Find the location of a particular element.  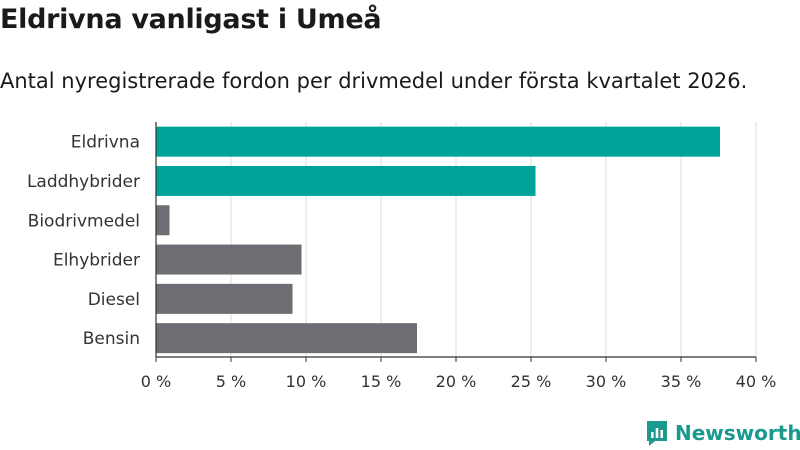

x-tick-label: 10 % is located at coordinates (306, 381).